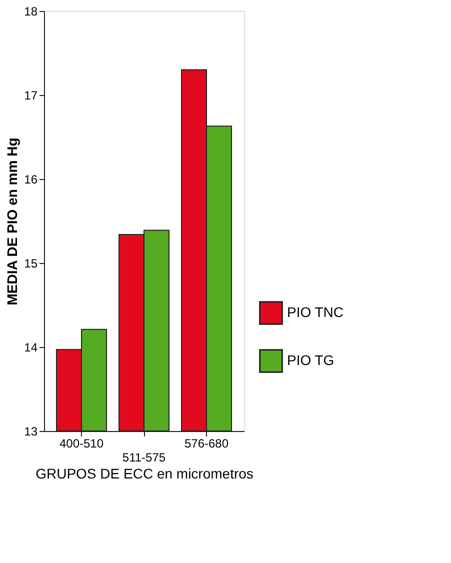  What do you see at coordinates (31, 431) in the screenshot?
I see `y-tick-label: 13` at bounding box center [31, 431].